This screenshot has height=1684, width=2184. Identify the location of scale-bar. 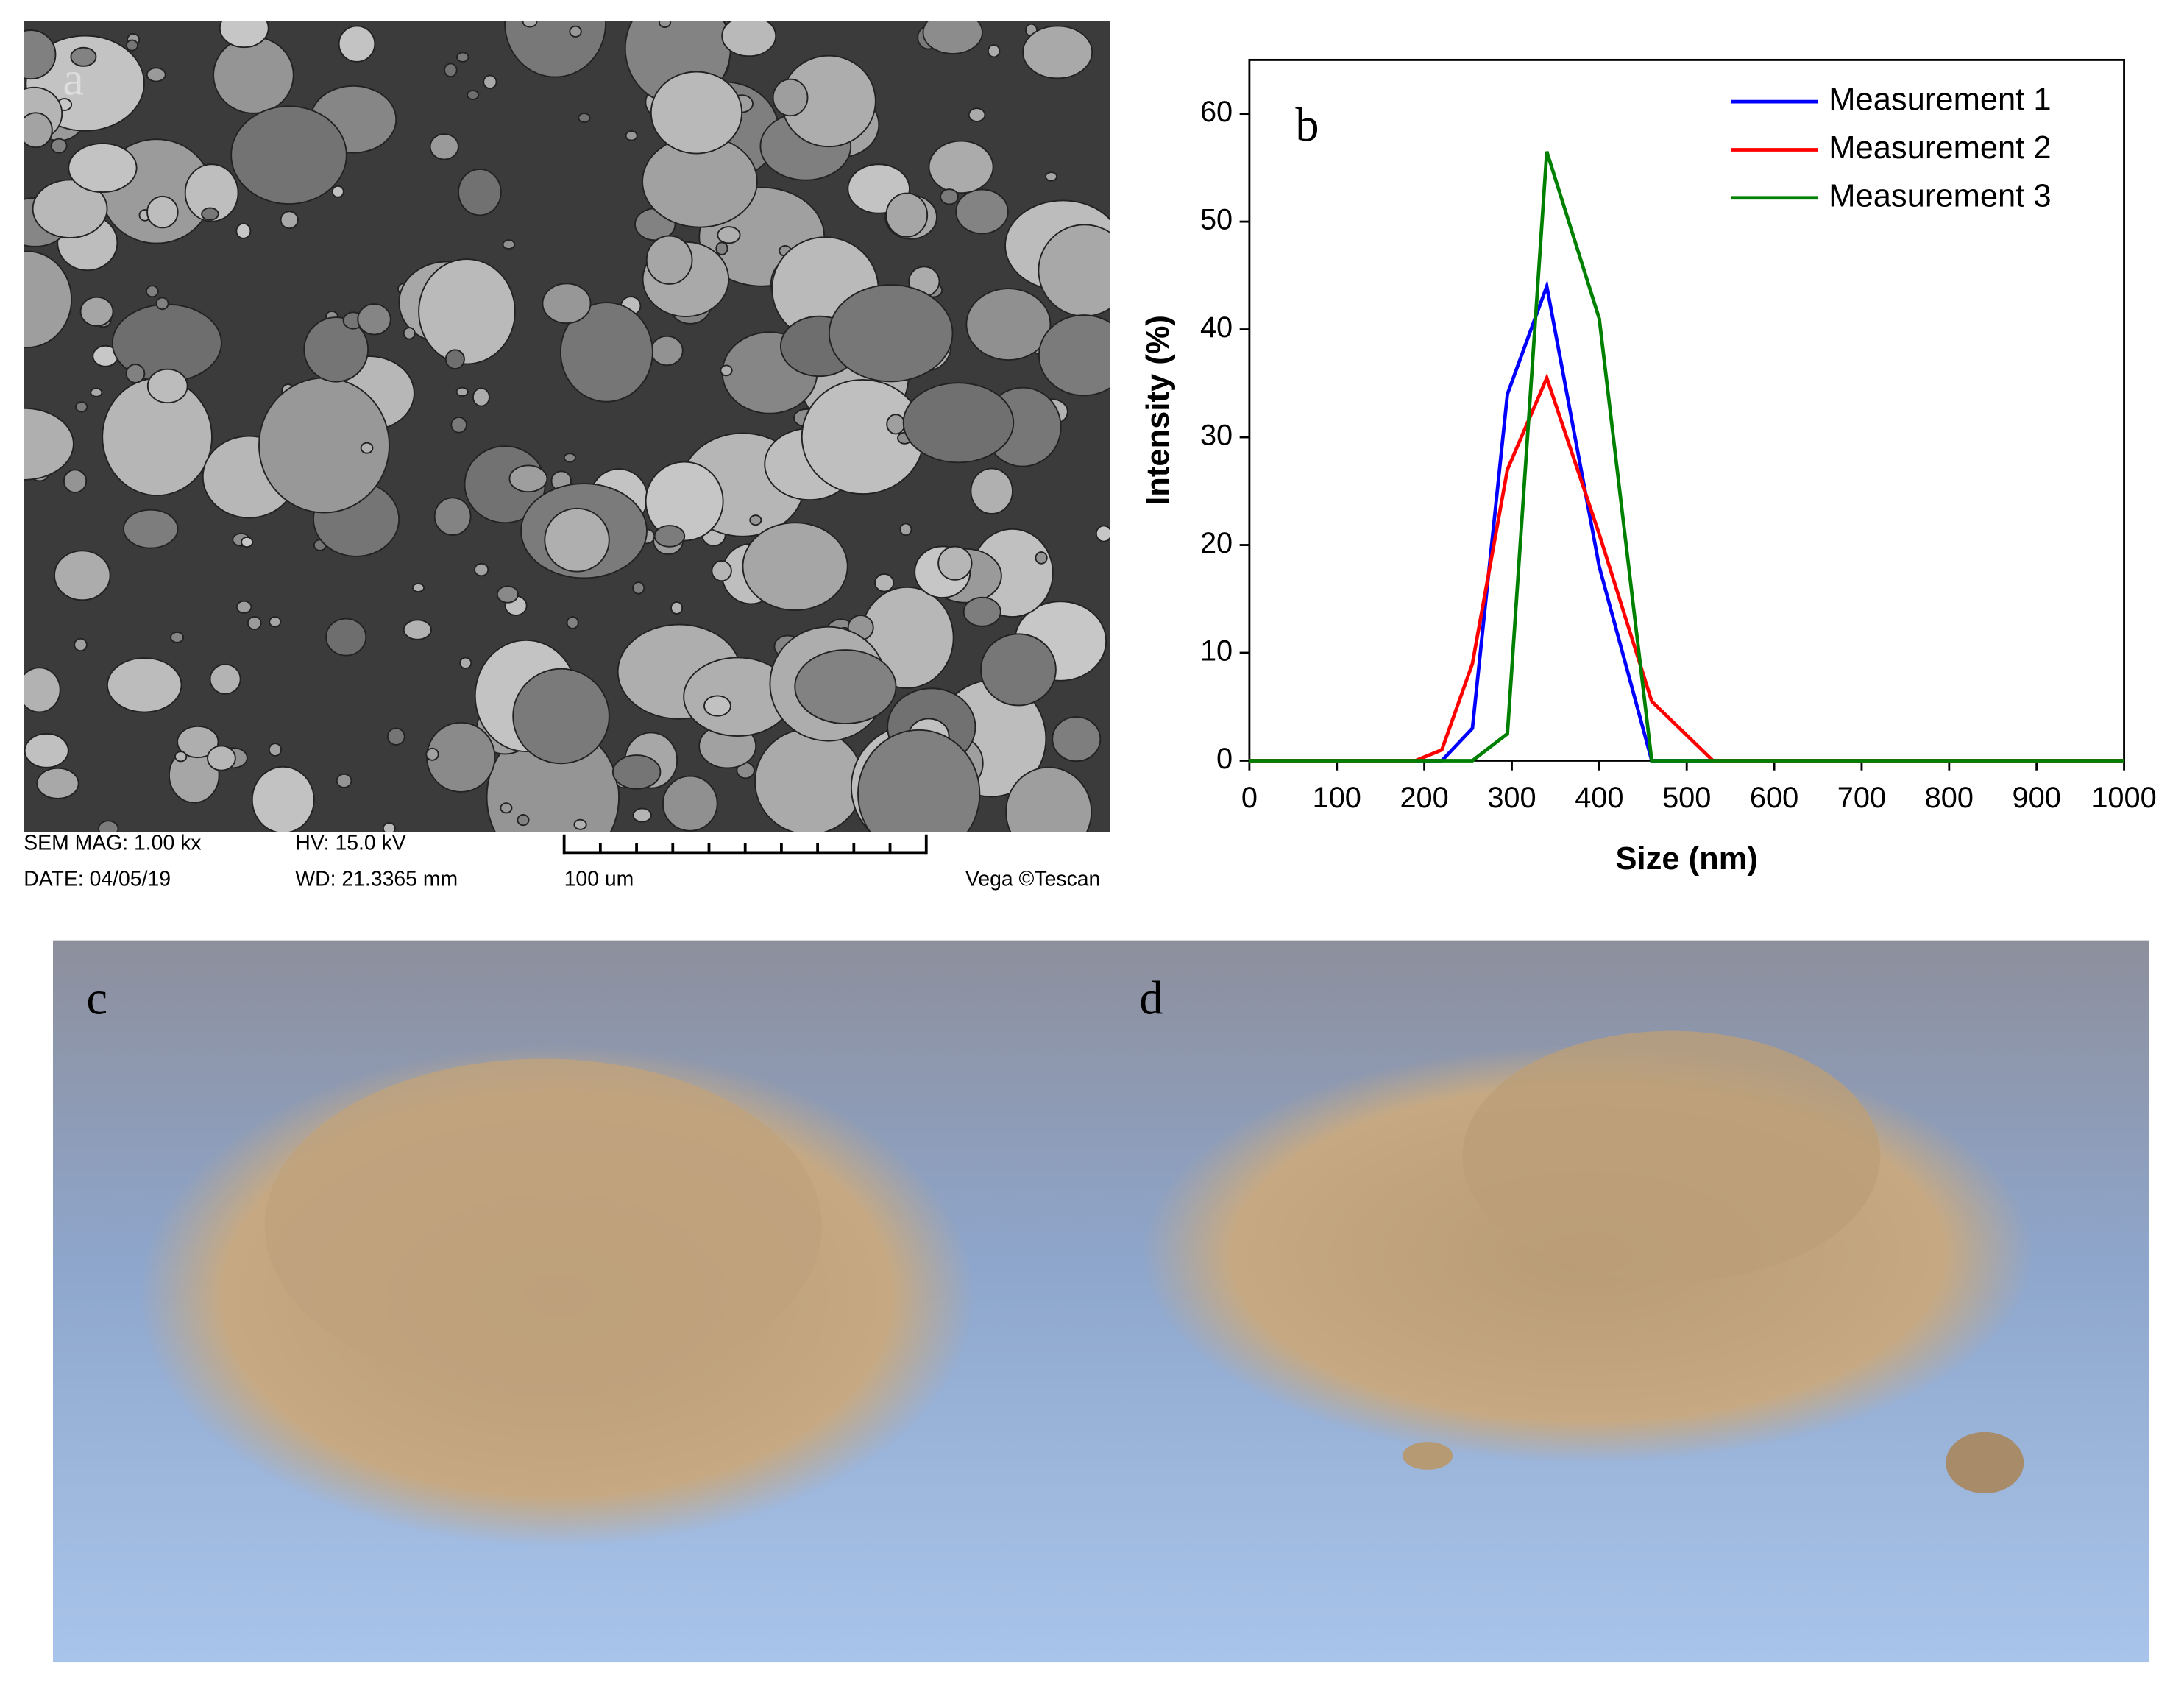
(745, 845).